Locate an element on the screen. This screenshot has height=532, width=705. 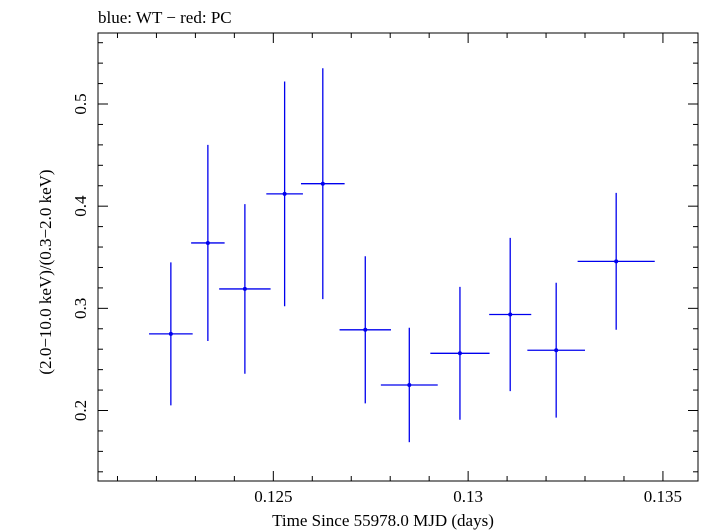
y-axis-label: (2.0−10.0 keV)/(0.3−2.0 keV) is located at coordinates (45, 271).